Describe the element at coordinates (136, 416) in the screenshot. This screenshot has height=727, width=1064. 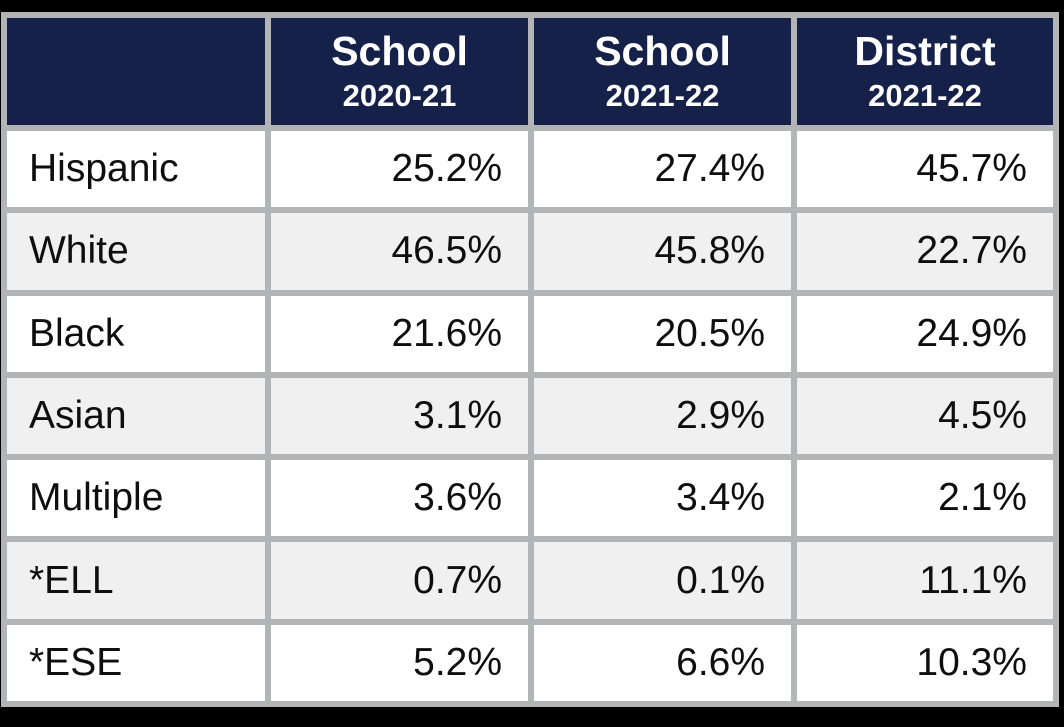
I see `row-label: Asian` at that location.